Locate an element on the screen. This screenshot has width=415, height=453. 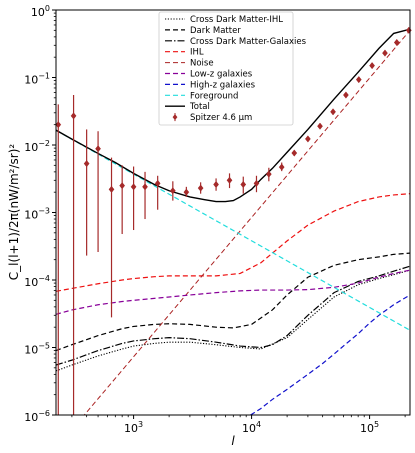
legend-label-3: IHL is located at coordinates (197, 53).